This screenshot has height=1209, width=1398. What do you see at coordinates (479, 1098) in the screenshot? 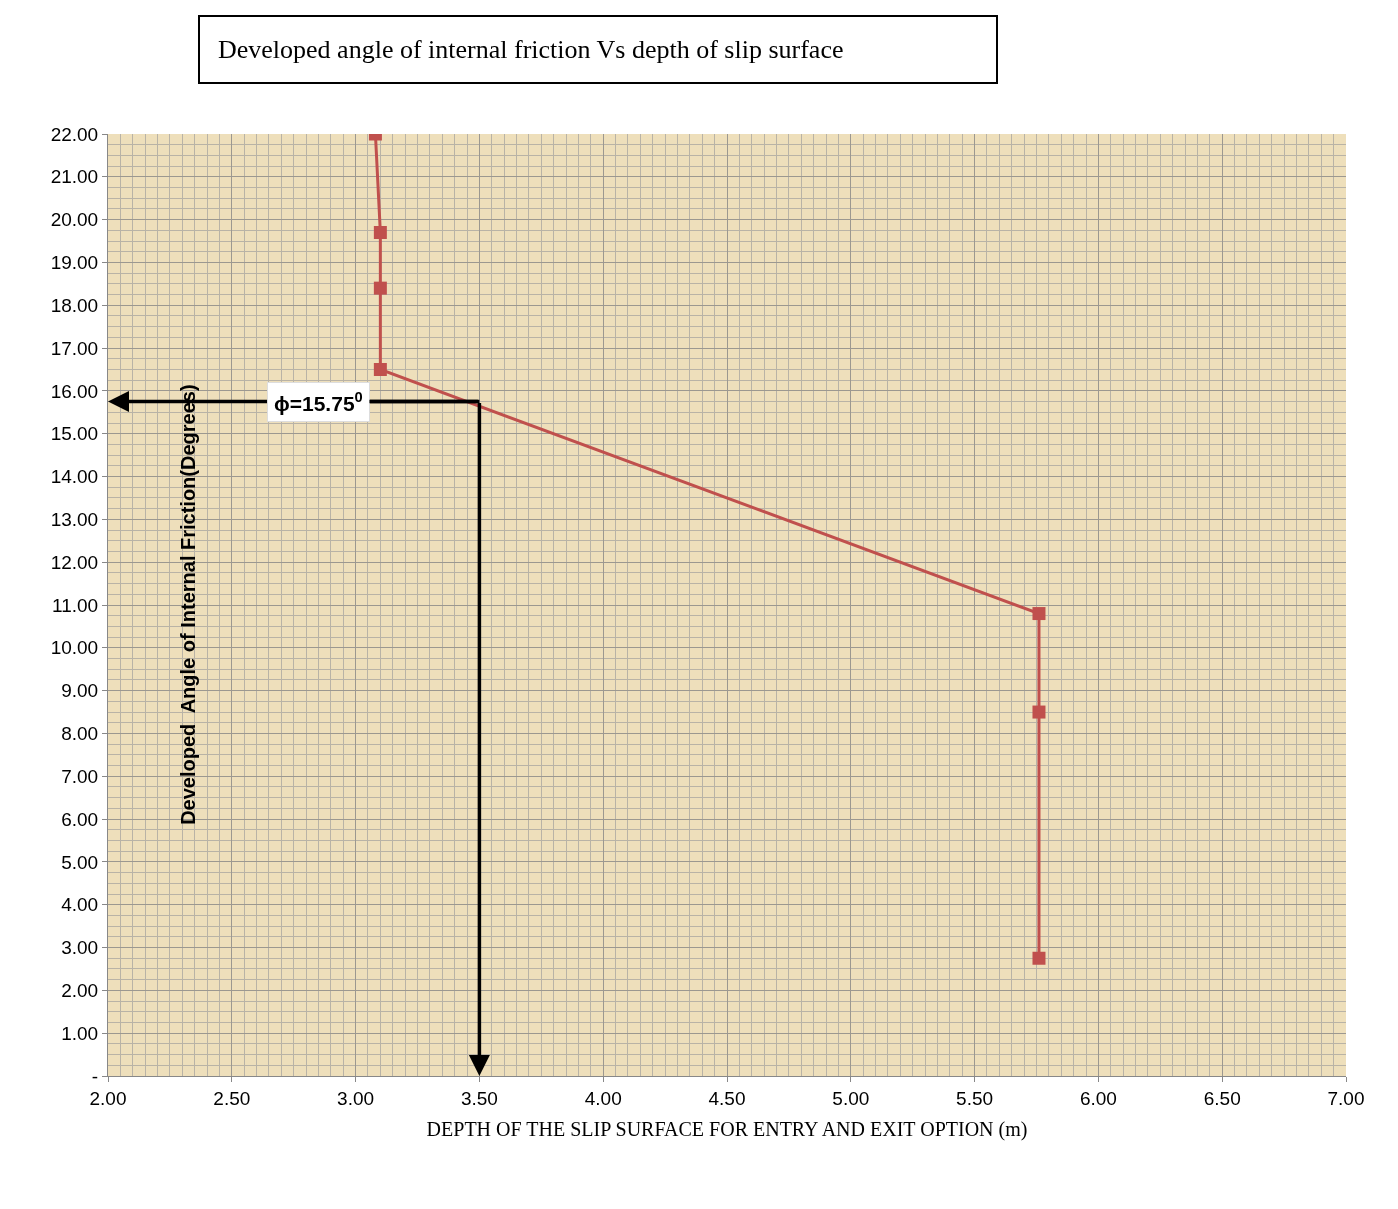
I see `x-tick-label: 3.50` at bounding box center [479, 1098].